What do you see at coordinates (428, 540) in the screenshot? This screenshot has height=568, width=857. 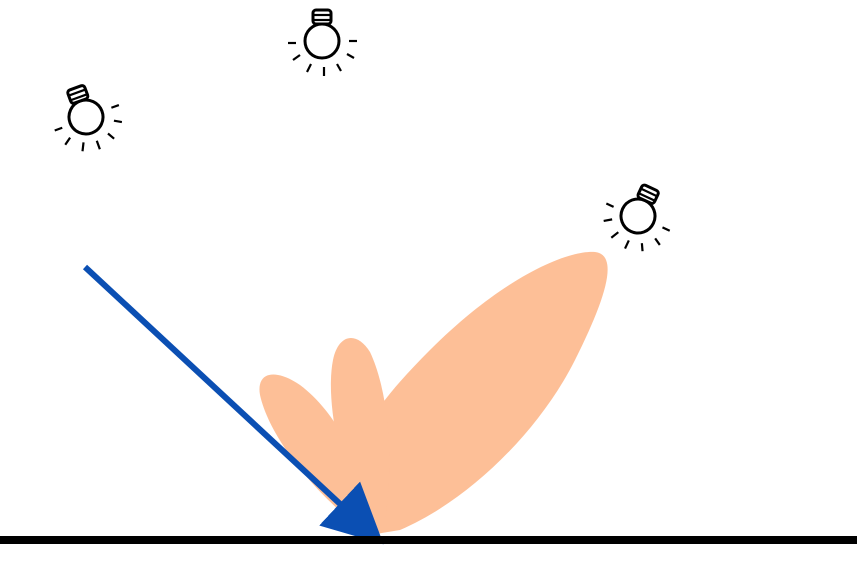 I see `surface-line` at bounding box center [428, 540].